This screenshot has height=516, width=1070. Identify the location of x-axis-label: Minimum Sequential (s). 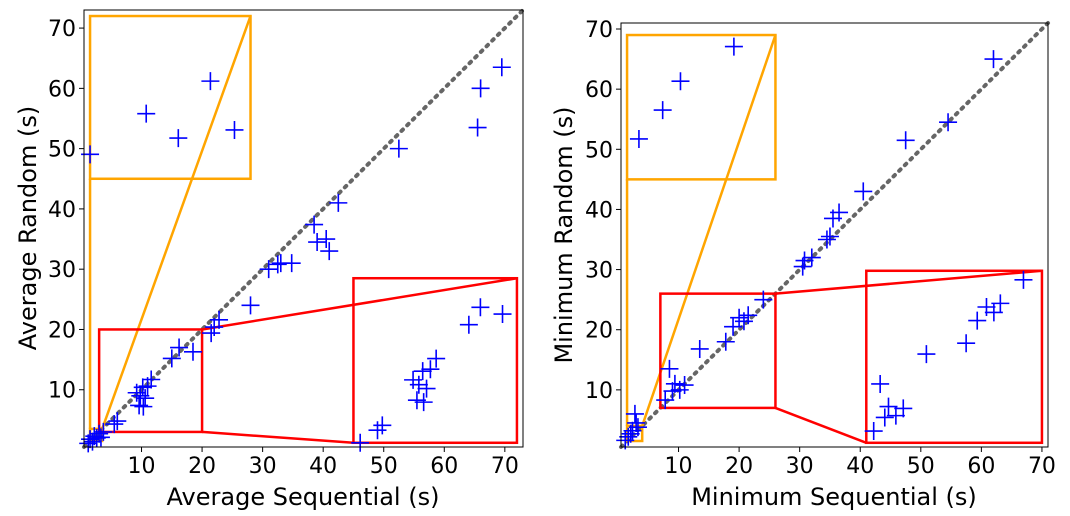
(834, 497).